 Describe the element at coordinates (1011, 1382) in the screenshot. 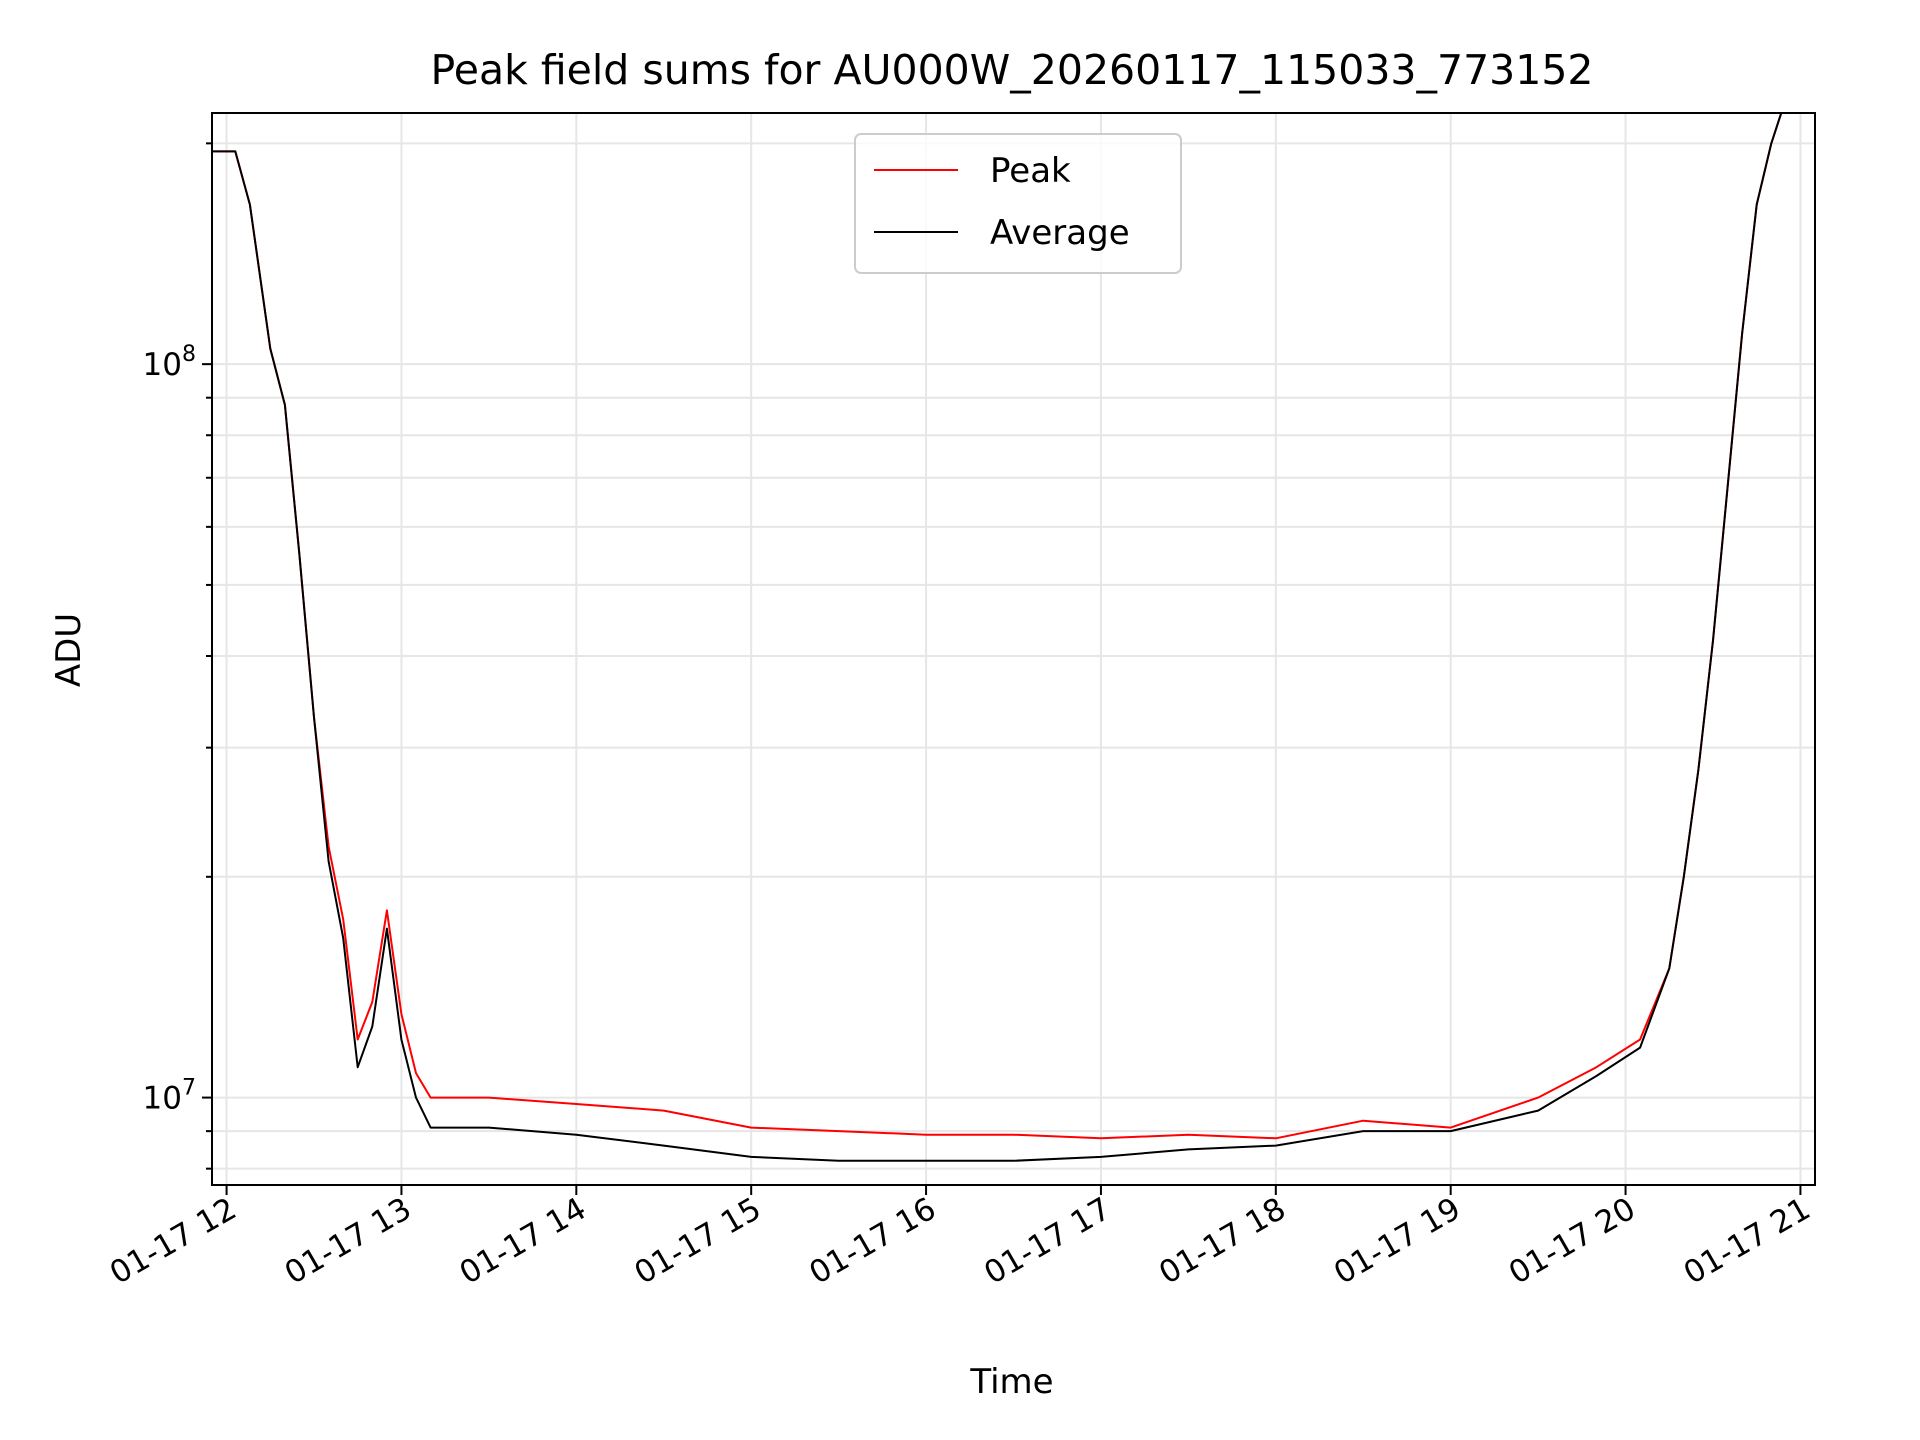

I see `x-axis-label: Time` at that location.